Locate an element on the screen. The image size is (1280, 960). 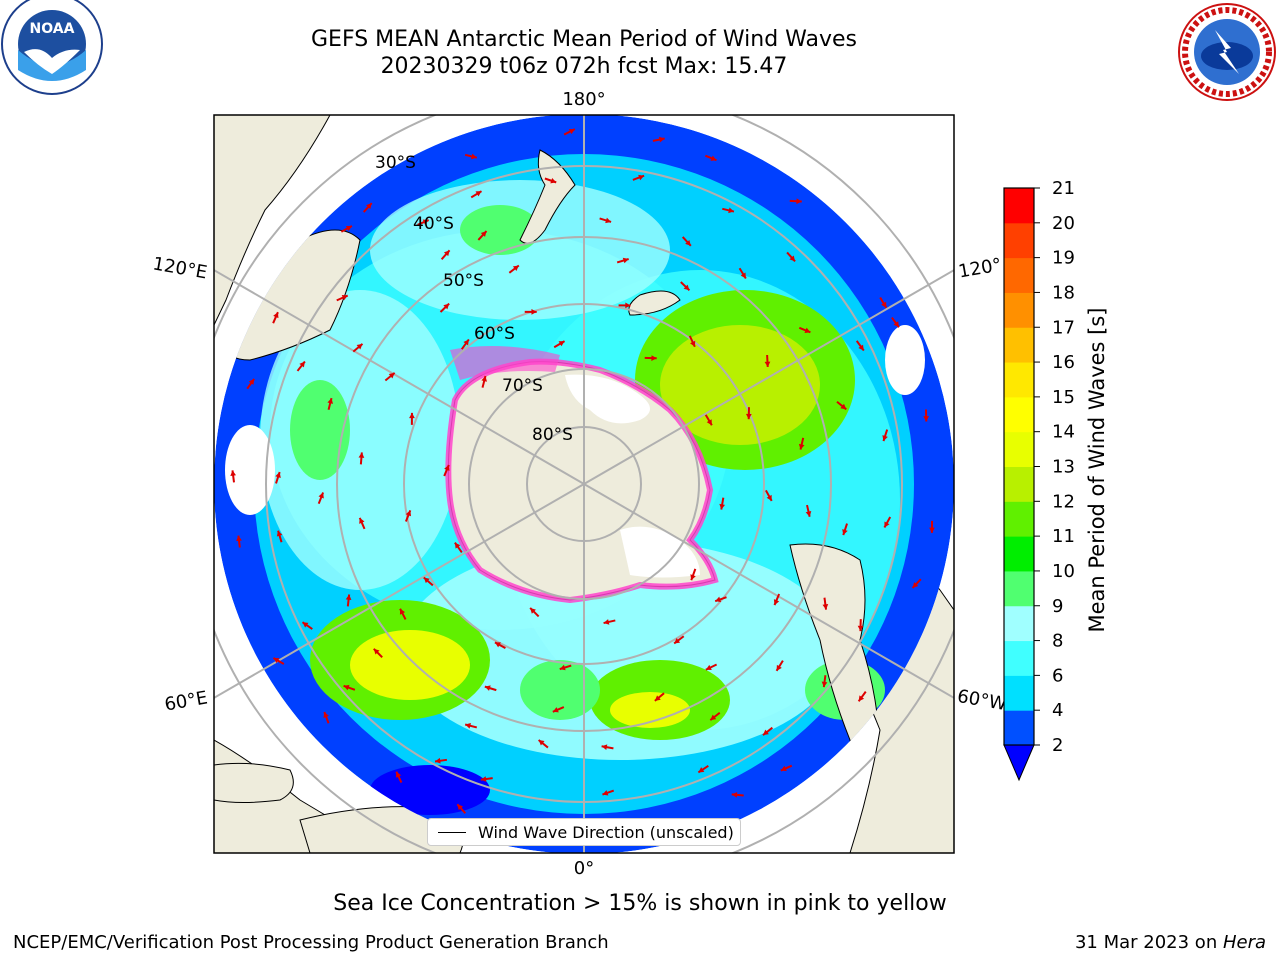
lon-label-0: 0° is located at coordinates (584, 868).